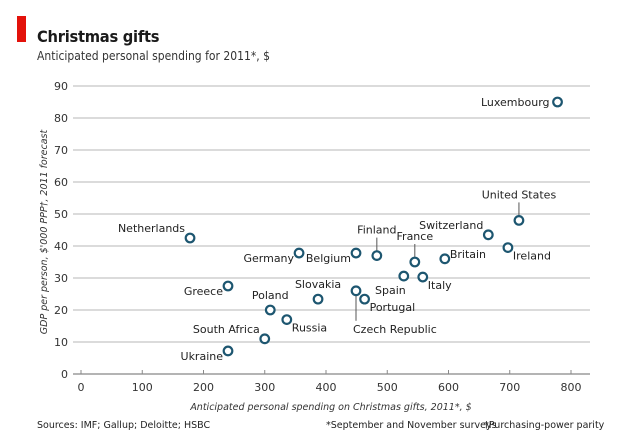 The width and height of the screenshot is (618, 445). What do you see at coordinates (226, 329) in the screenshot?
I see `label-south-africa: South Africa` at bounding box center [226, 329].